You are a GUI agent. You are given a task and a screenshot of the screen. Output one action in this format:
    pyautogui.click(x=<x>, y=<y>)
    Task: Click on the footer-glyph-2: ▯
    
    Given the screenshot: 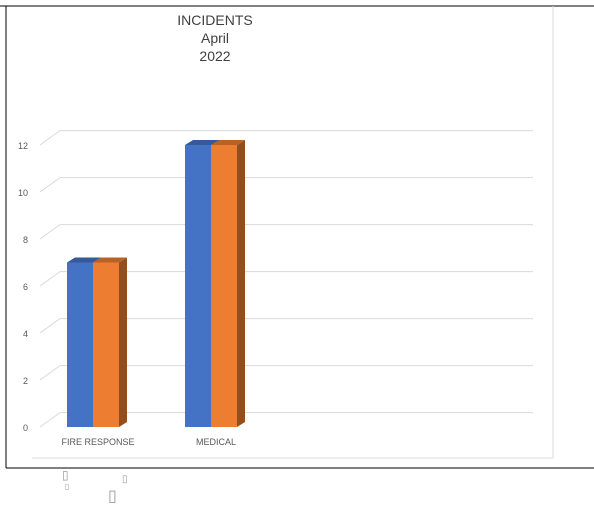 What is the action you would take?
    pyautogui.click(x=125, y=479)
    